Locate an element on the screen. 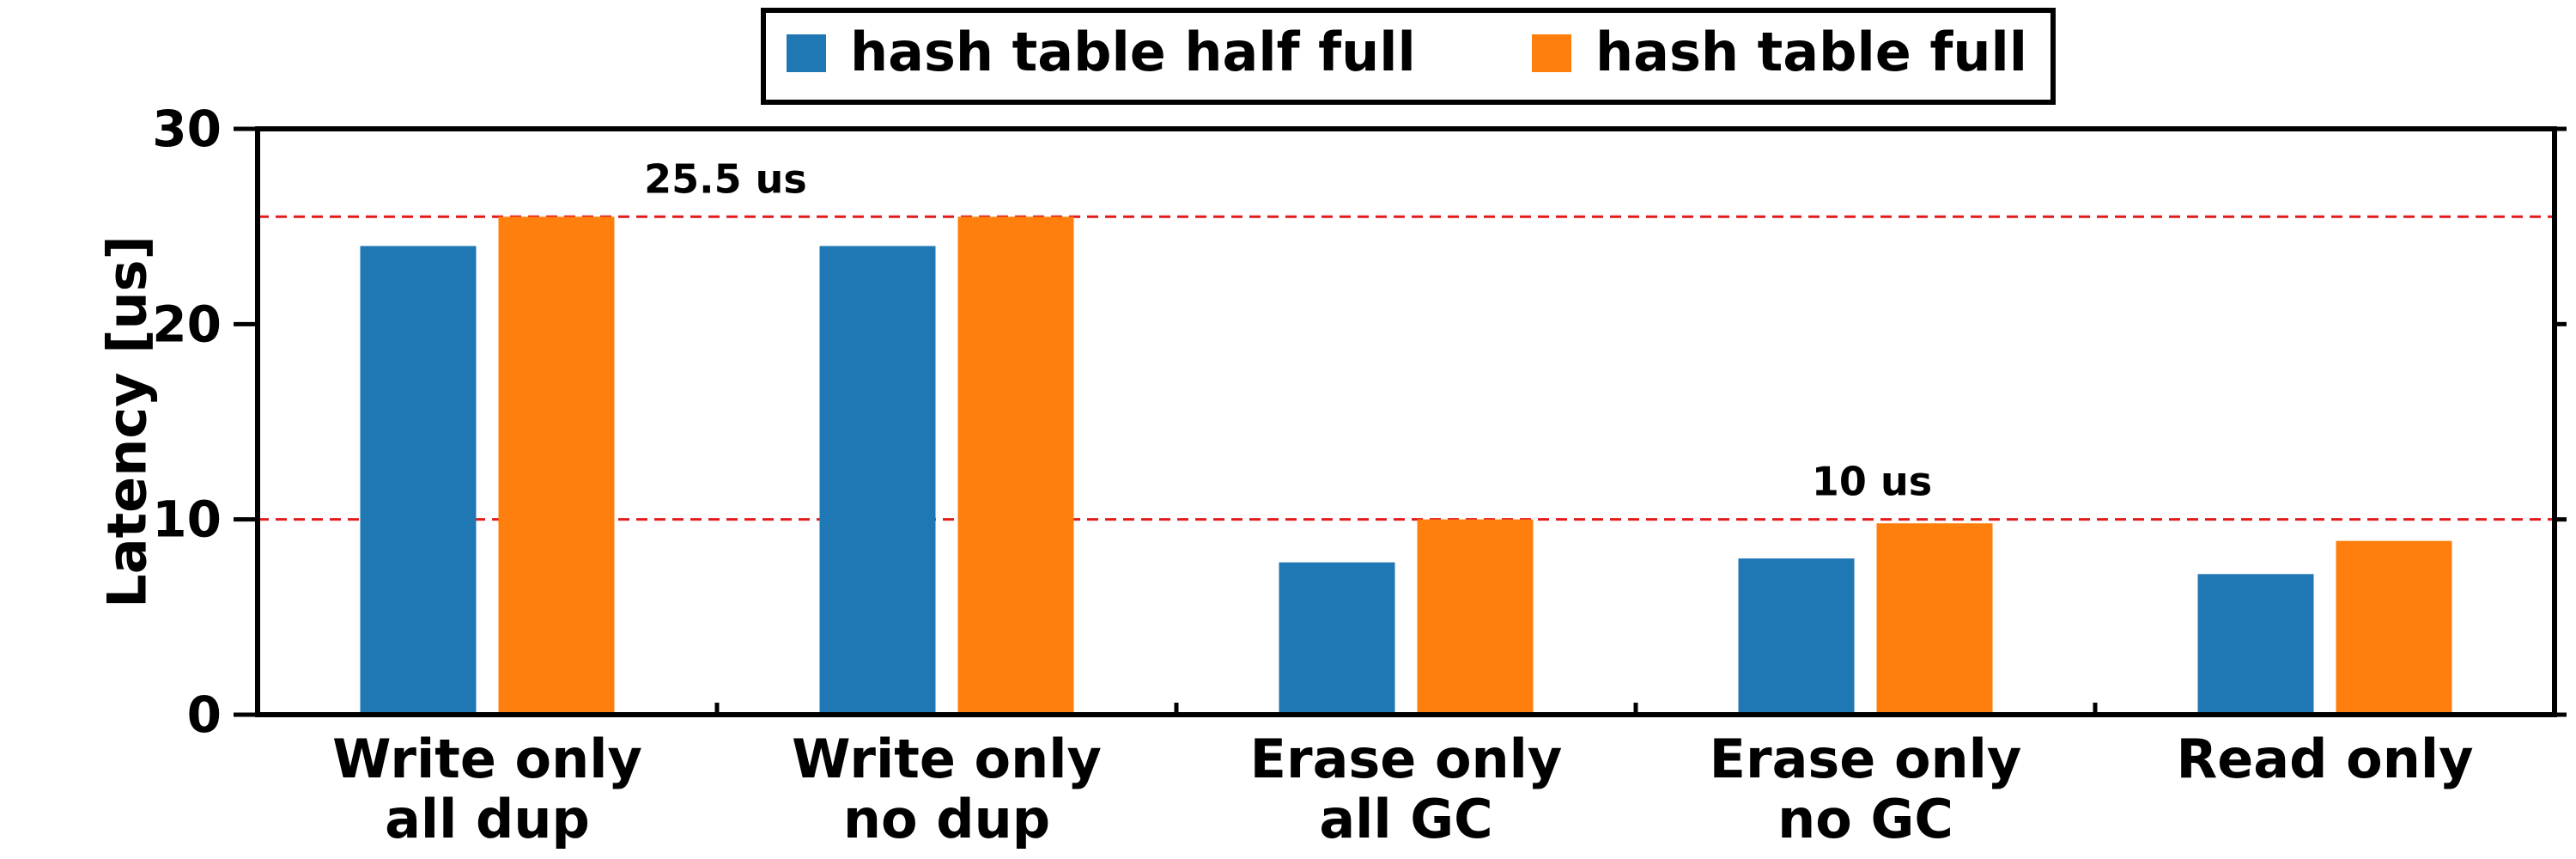 This screenshot has width=2576, height=859. x-category-label: Read only is located at coordinates (2325, 759).